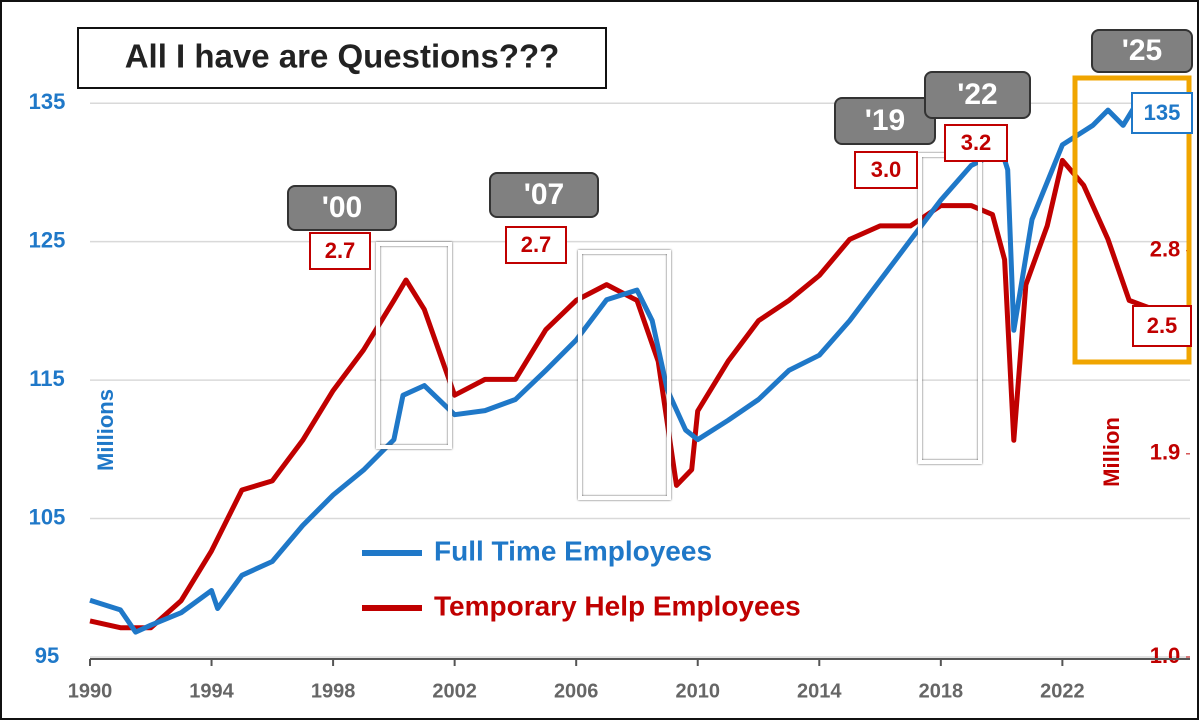  I want to click on y-tick-label: 125, so click(47, 239).